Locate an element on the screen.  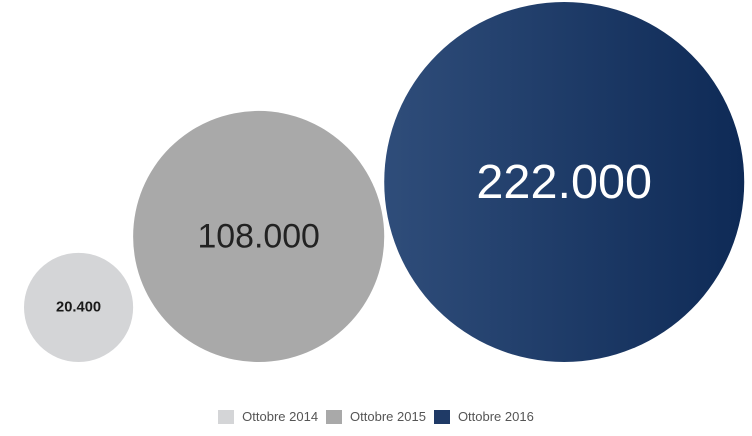
bubble-2014 is located at coordinates (78, 307).